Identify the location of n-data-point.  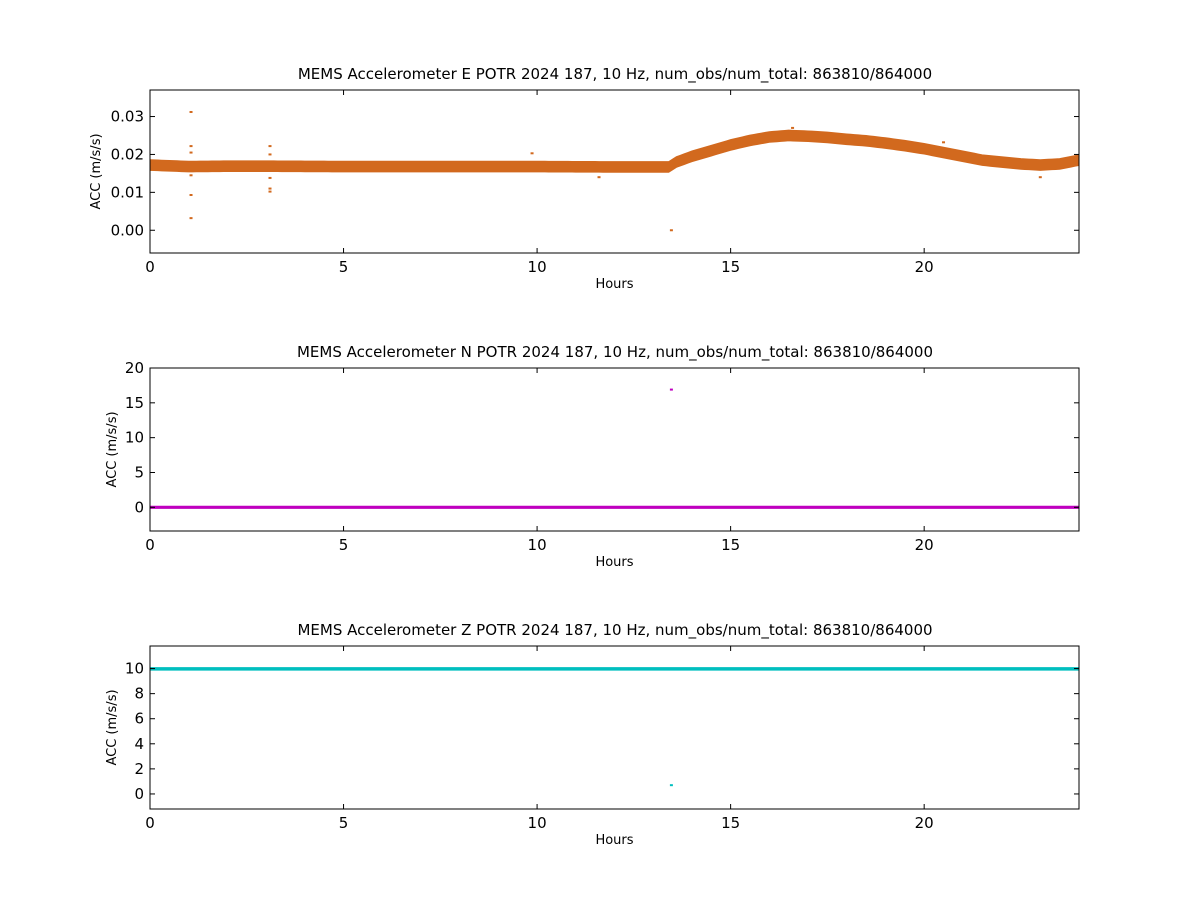
(671, 389).